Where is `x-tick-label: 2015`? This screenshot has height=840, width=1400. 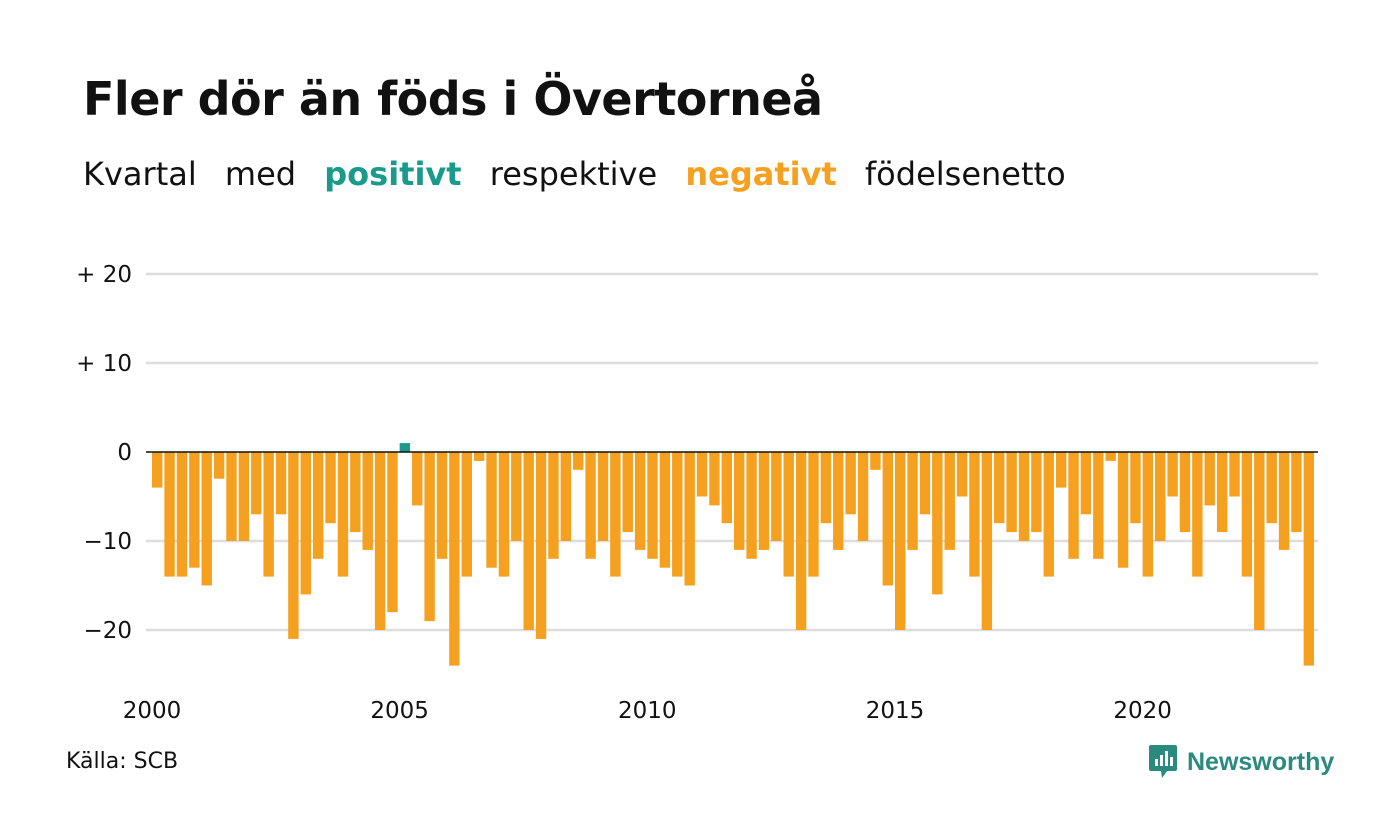
x-tick-label: 2015 is located at coordinates (895, 711).